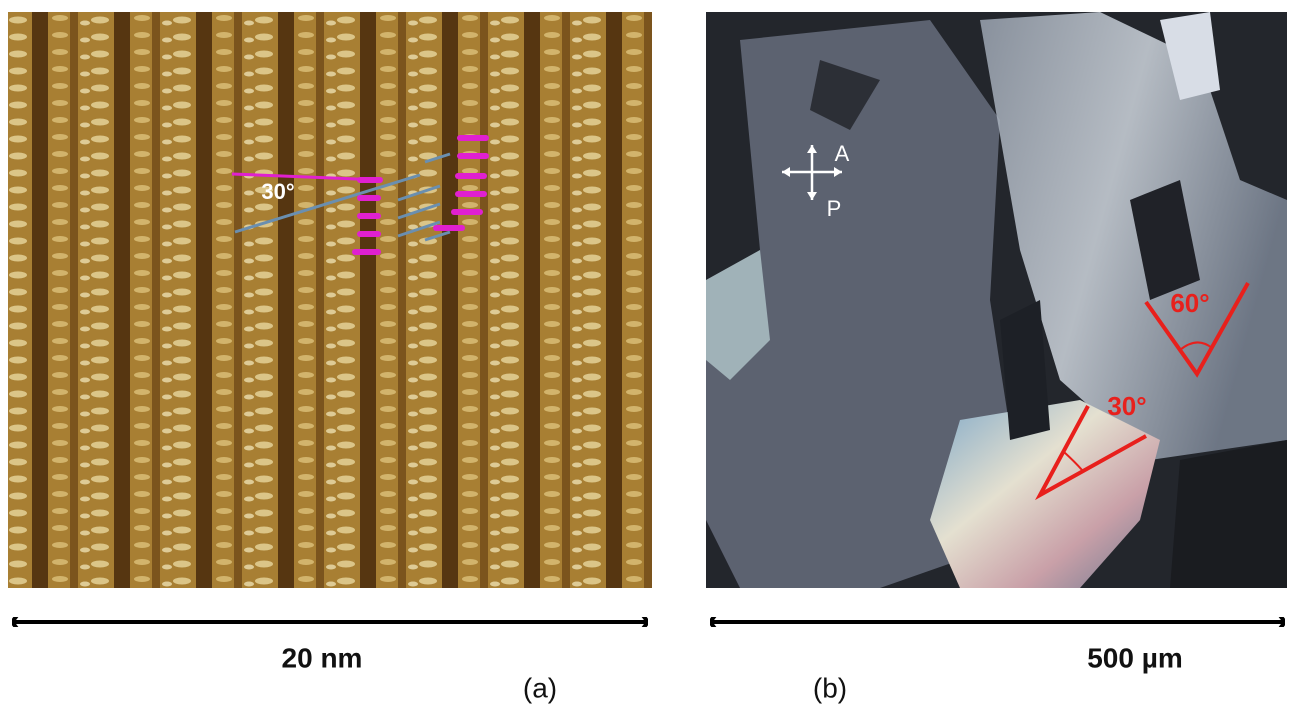  Describe the element at coordinates (842, 153) in the screenshot. I see `analyzer-label: A` at that location.